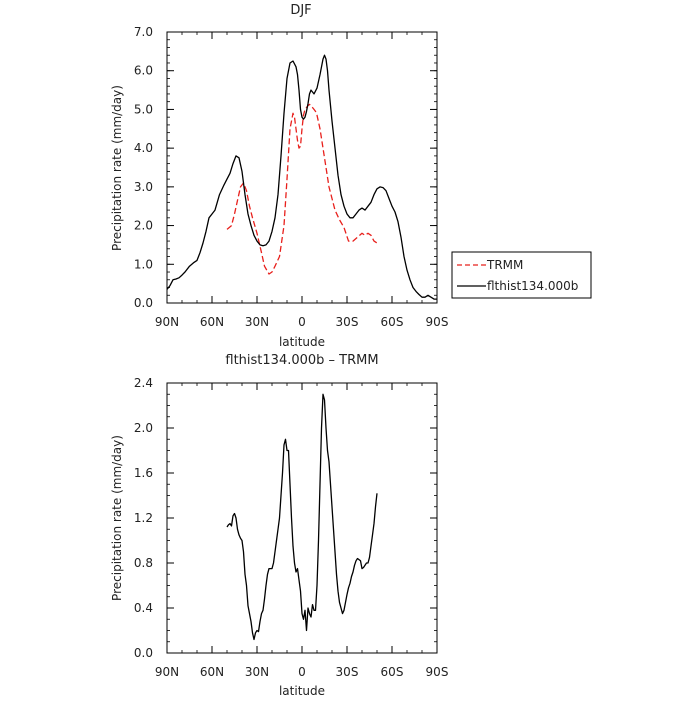 This screenshot has height=705, width=700. What do you see at coordinates (143, 608) in the screenshot?
I see `y-tick-label: 0.4` at bounding box center [143, 608].